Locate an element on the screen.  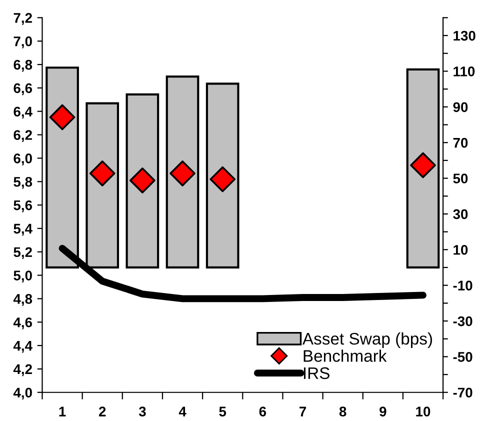
y2-tick-label: -30 is located at coordinates (462, 321).